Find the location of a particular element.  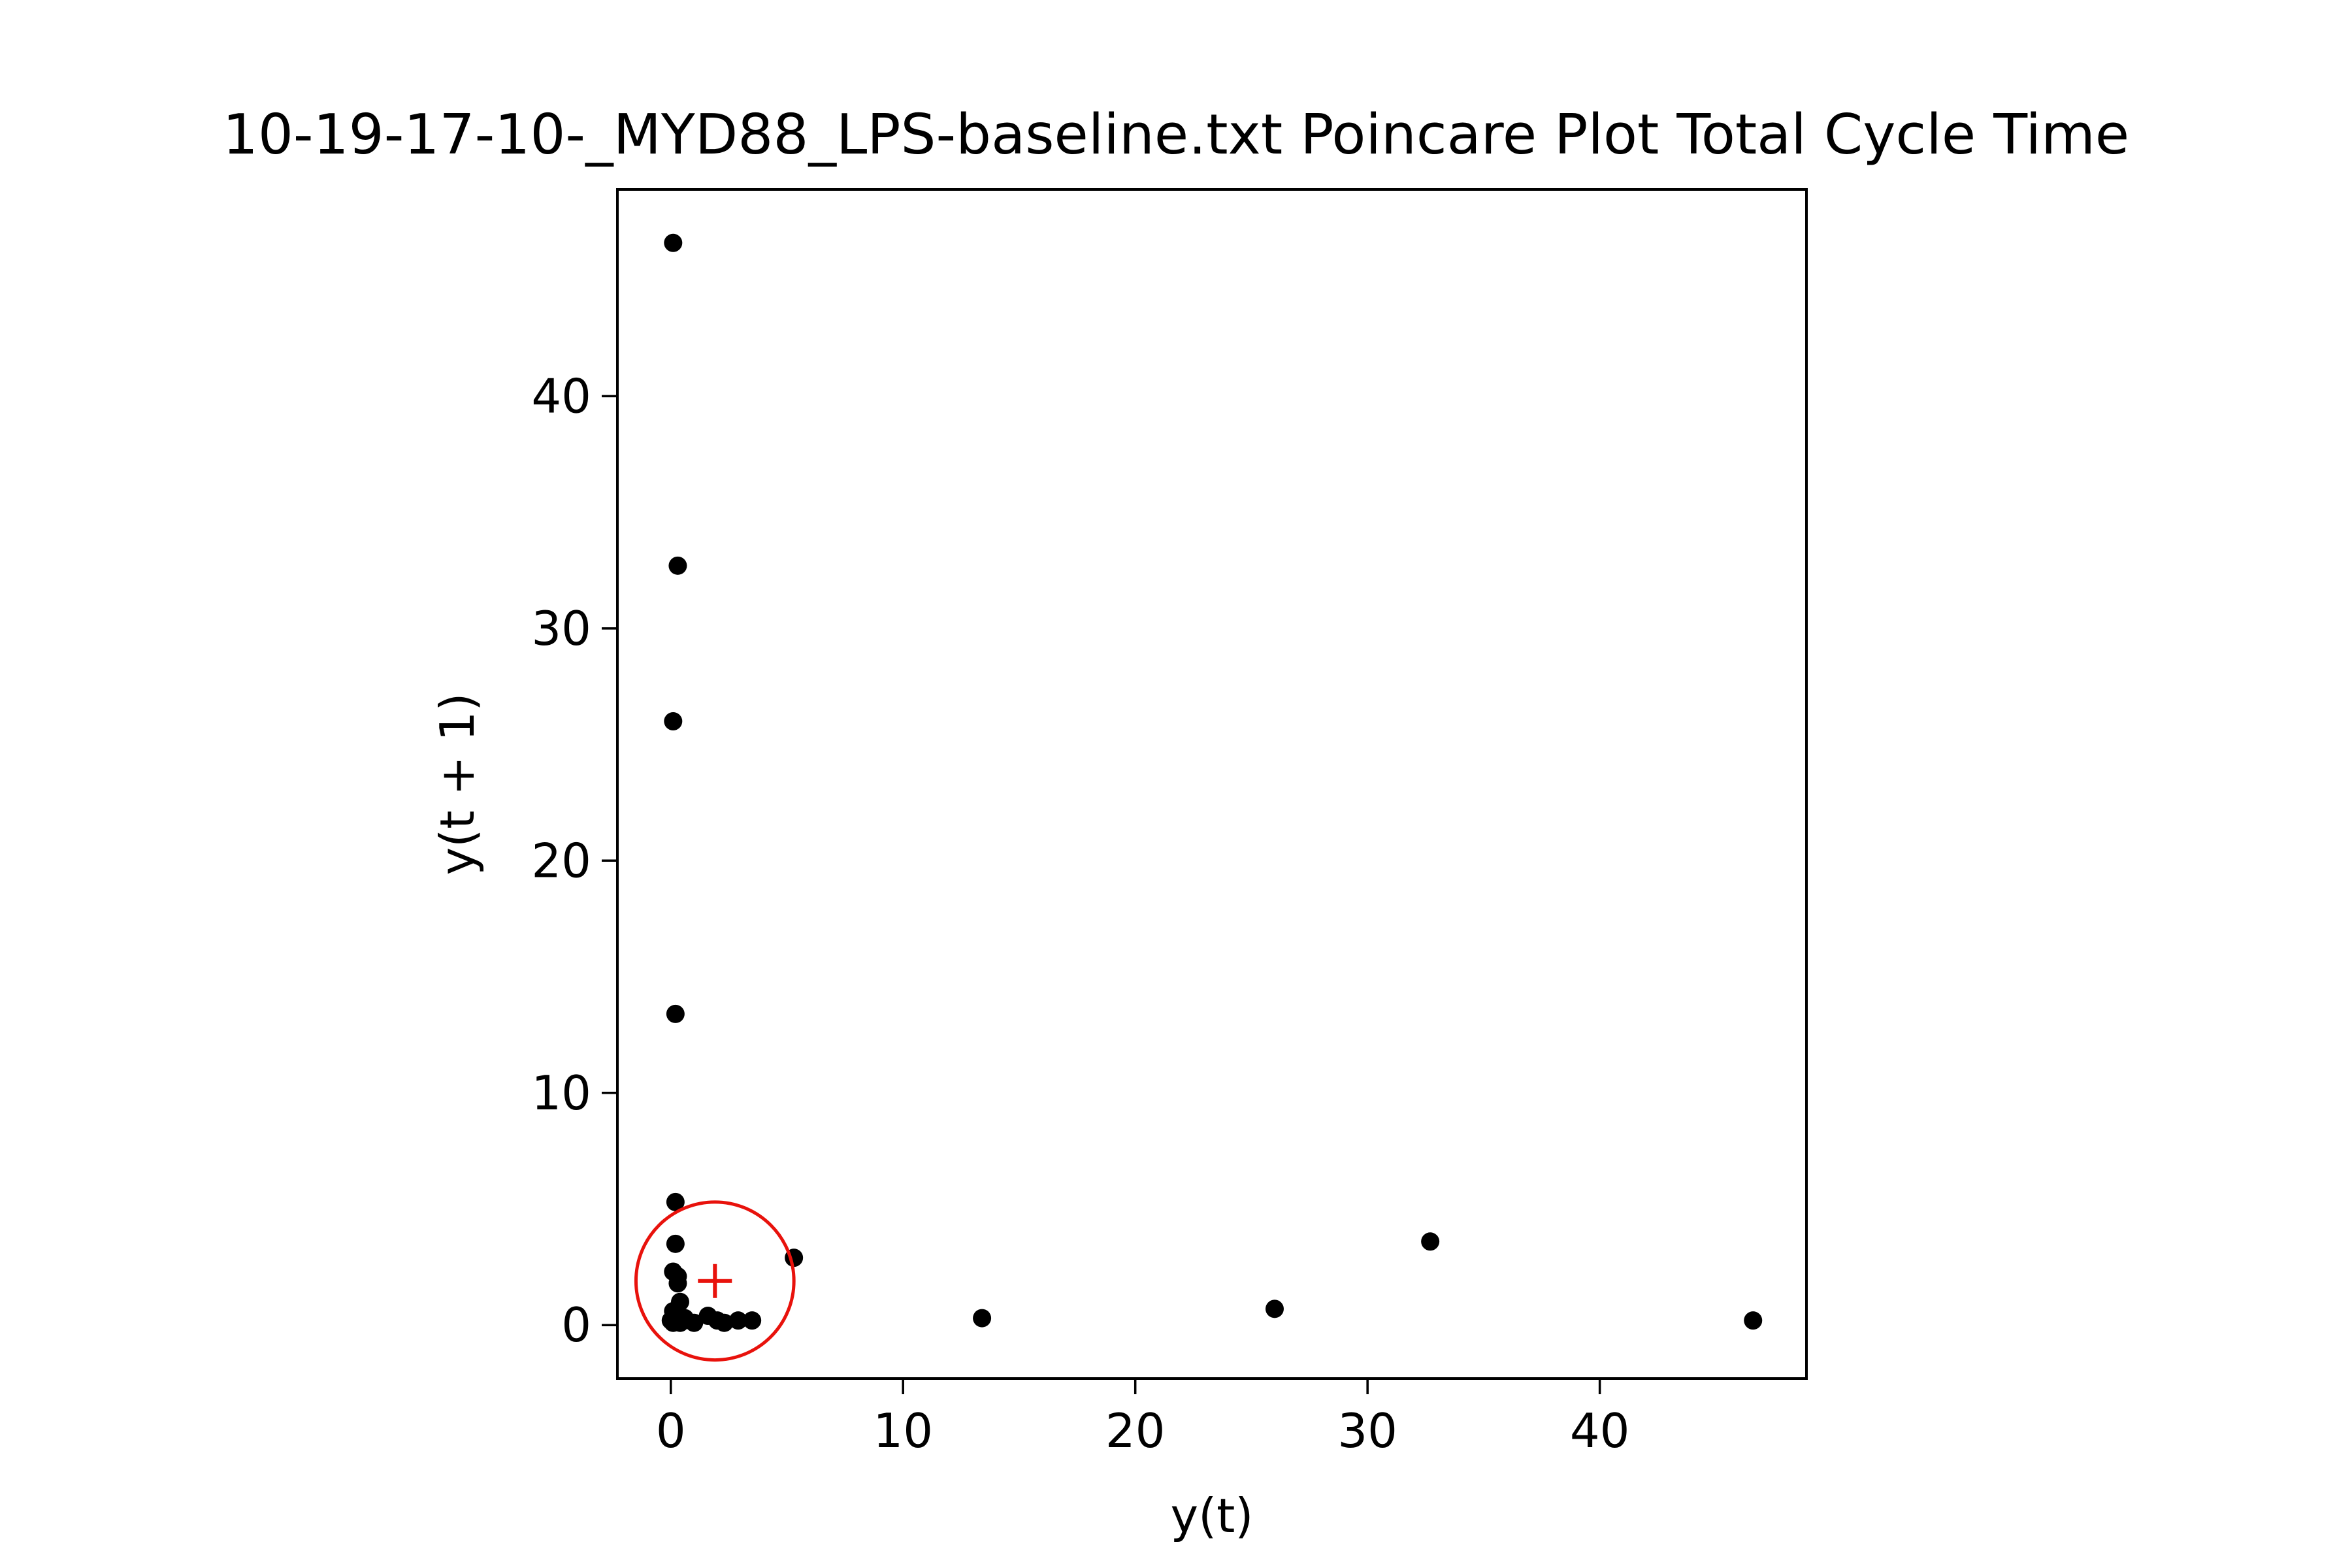

x-tick-label: 0 is located at coordinates (671, 1430).